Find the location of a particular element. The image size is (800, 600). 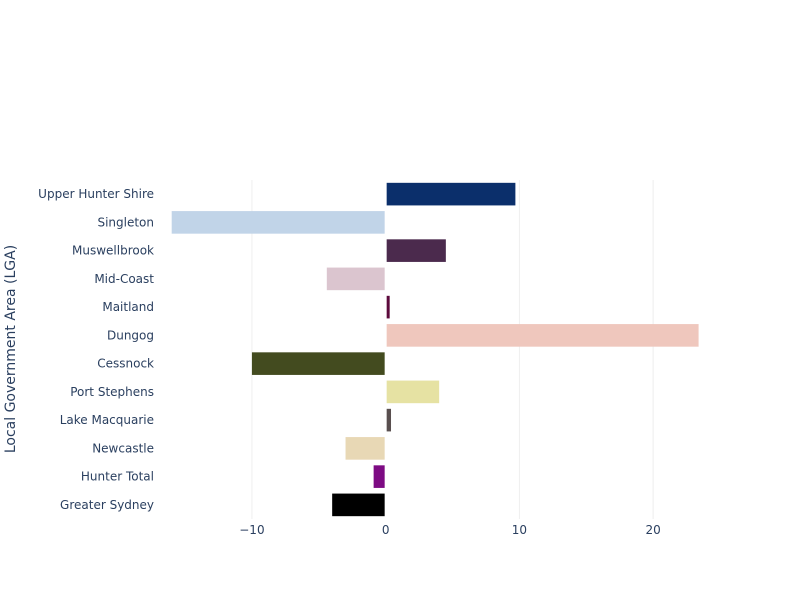

x-tick-label-1: 0 is located at coordinates (386, 530).